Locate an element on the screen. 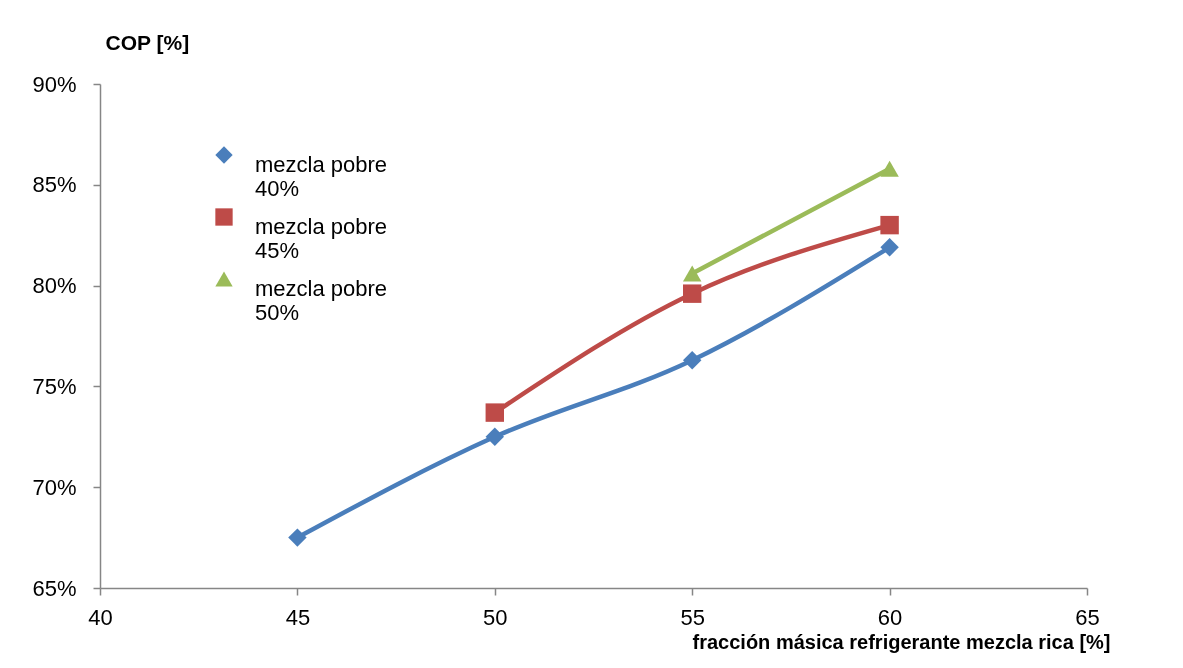  x-tick-label: 65 is located at coordinates (1087, 617).